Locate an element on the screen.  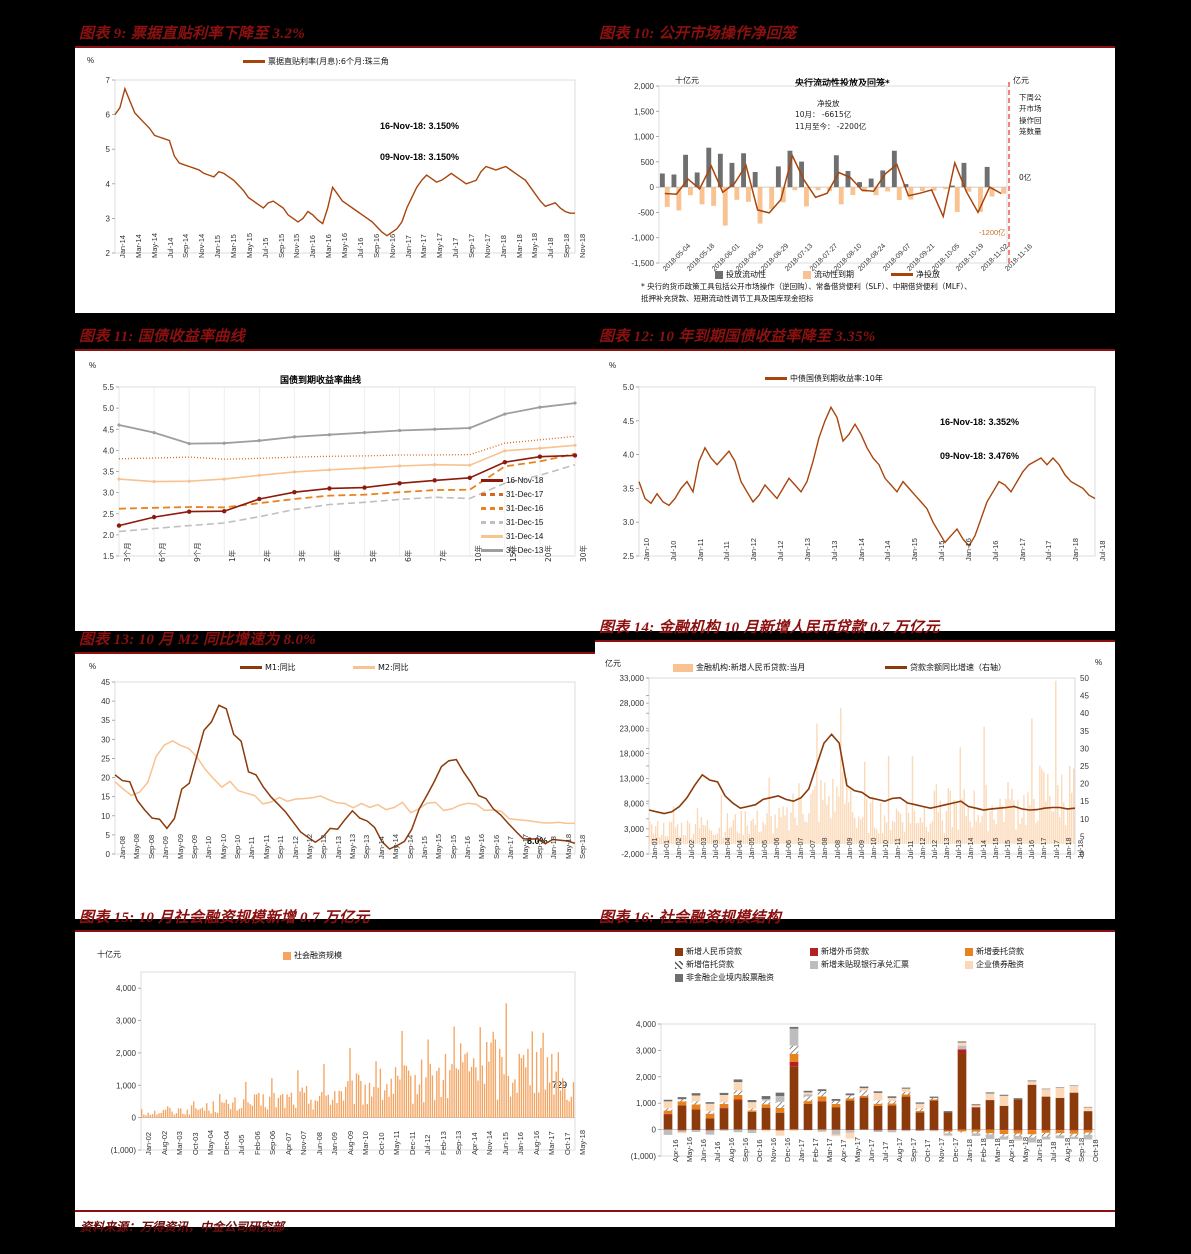
ex16-legend-label-6: 非金融企业境内股票融资 is located at coordinates (730, 977).